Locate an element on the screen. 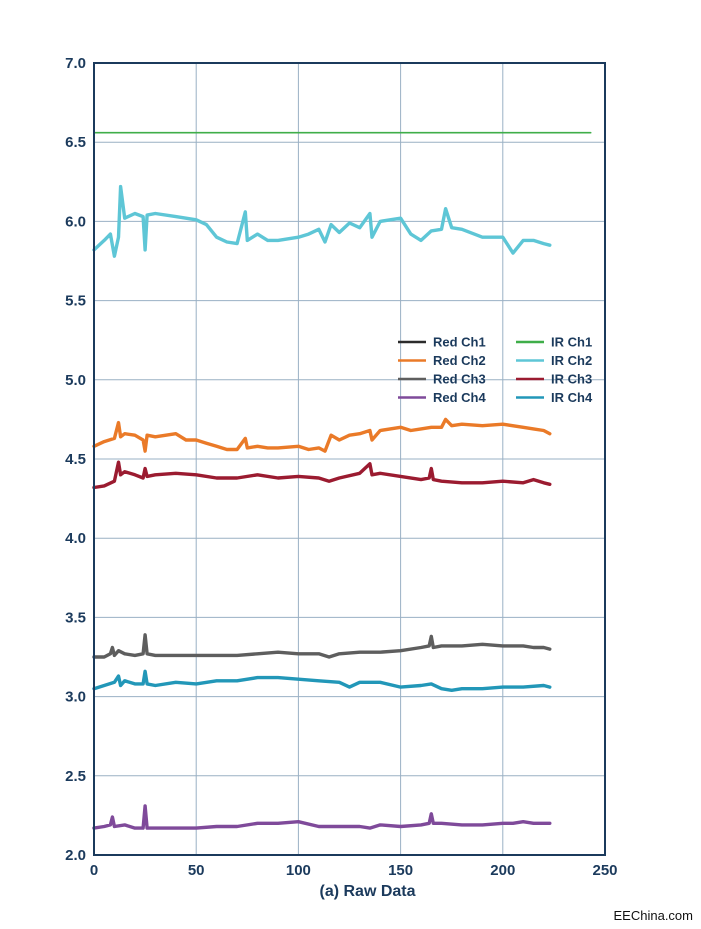 Image resolution: width=701 pixels, height=929 pixels. x-tick-label: 150 is located at coordinates (400, 870).